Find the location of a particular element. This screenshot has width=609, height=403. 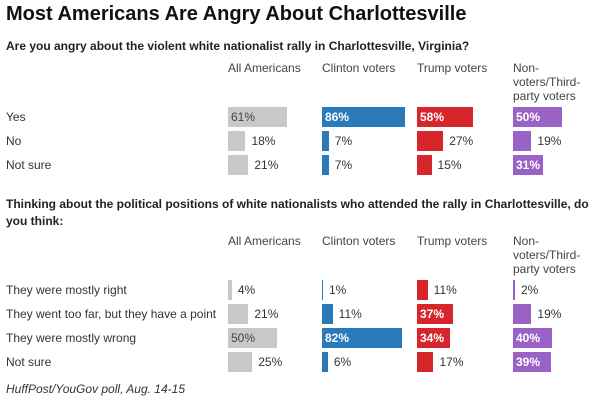

row-label: Yes is located at coordinates (16, 117).